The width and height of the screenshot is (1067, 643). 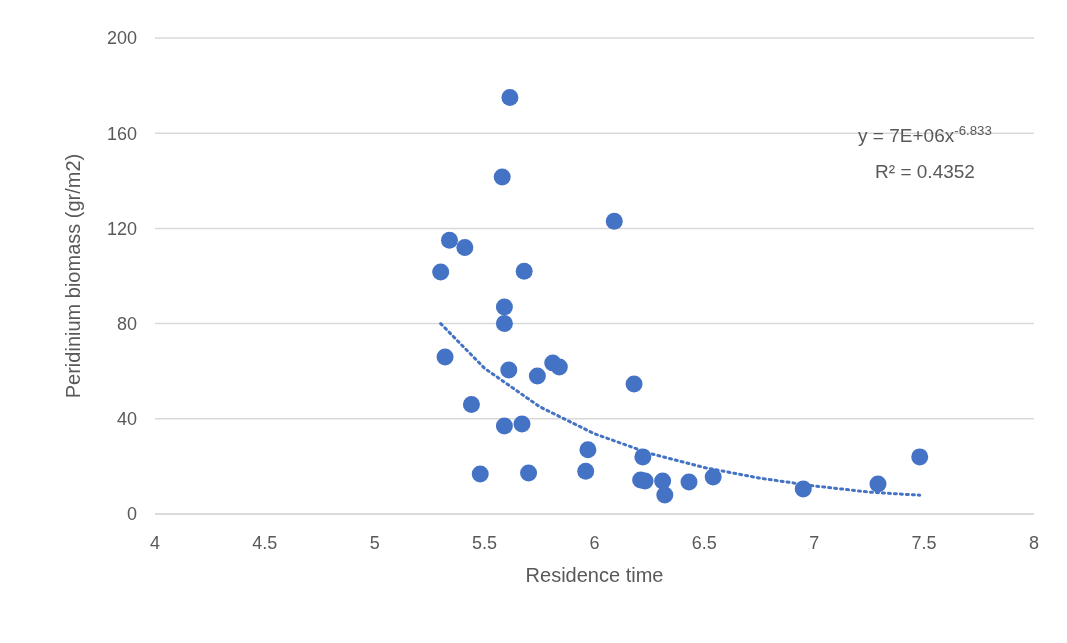 What do you see at coordinates (1034, 543) in the screenshot?
I see `x-tick-label: 8` at bounding box center [1034, 543].